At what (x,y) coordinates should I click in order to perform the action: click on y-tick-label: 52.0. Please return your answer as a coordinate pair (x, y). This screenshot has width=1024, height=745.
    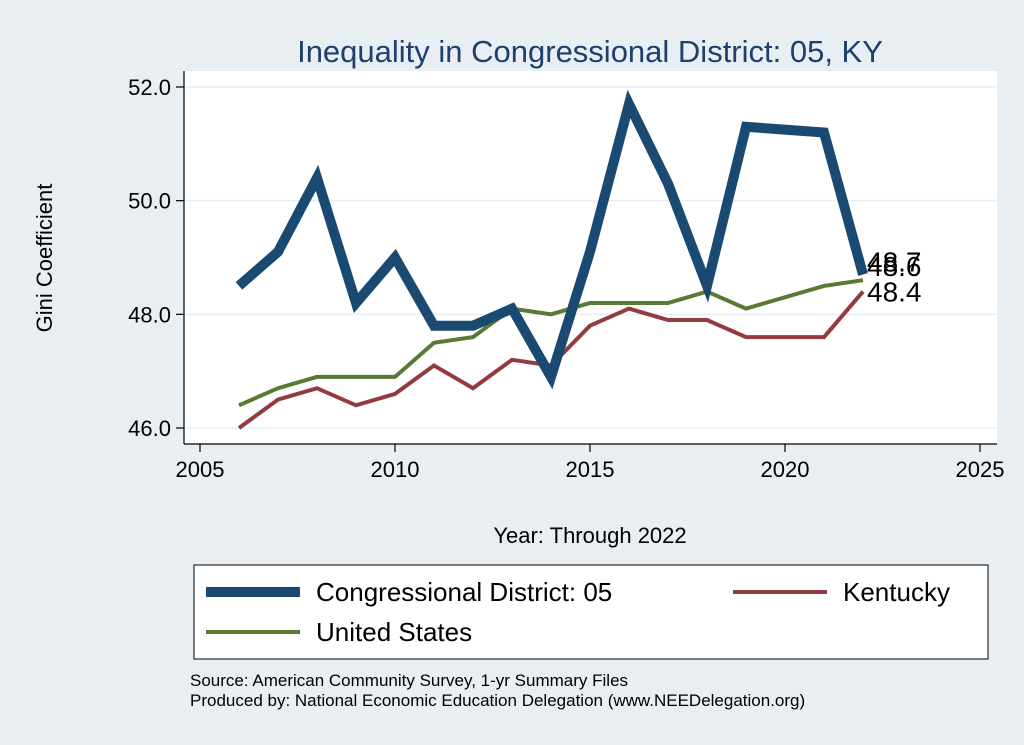
    Looking at the image, I should click on (149, 87).